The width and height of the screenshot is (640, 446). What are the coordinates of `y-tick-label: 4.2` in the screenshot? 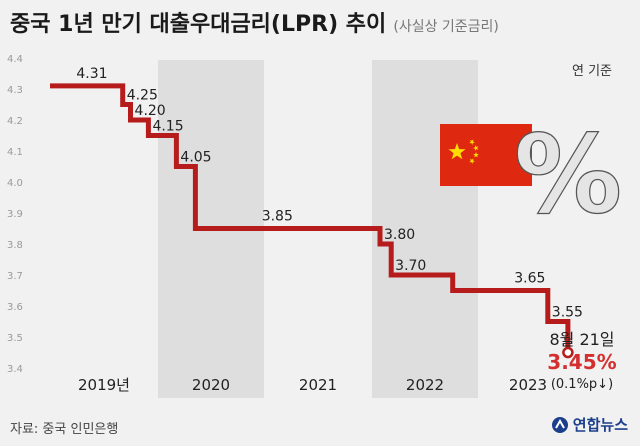 It's located at (15, 121).